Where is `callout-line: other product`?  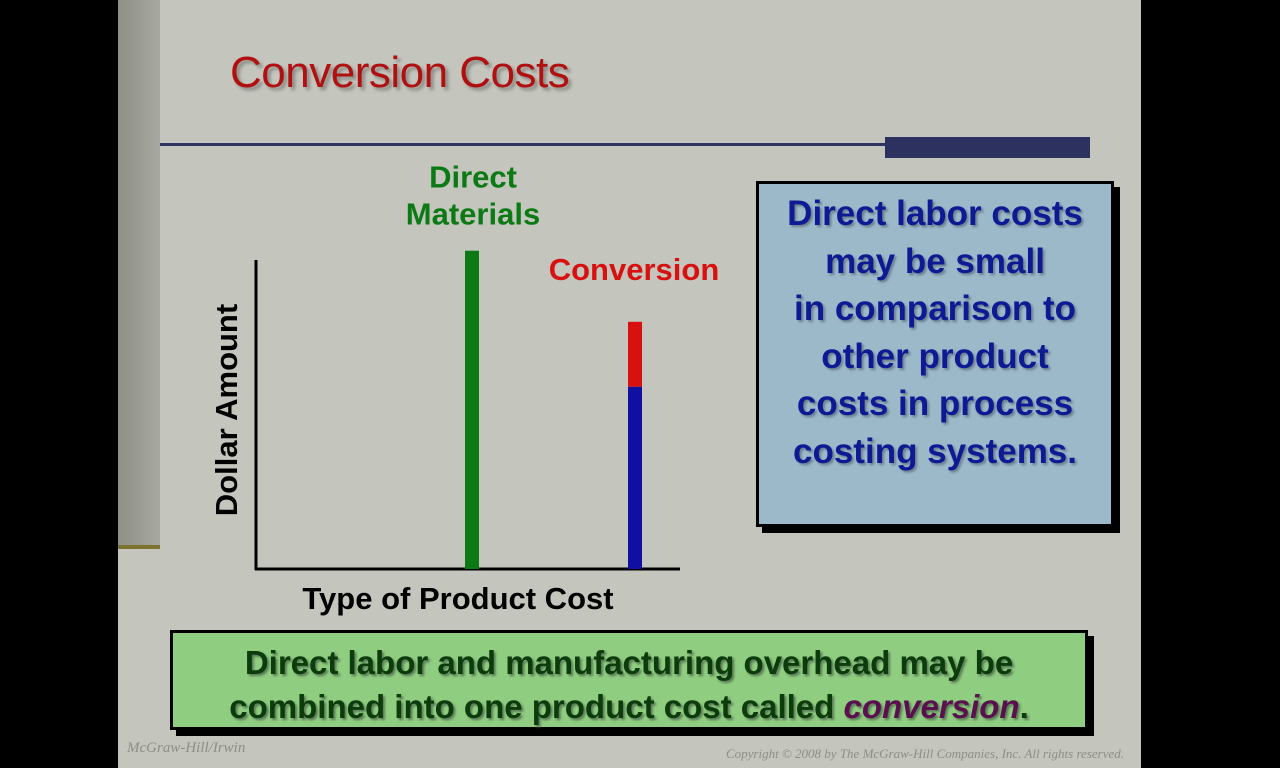
callout-line: other product is located at coordinates (935, 356).